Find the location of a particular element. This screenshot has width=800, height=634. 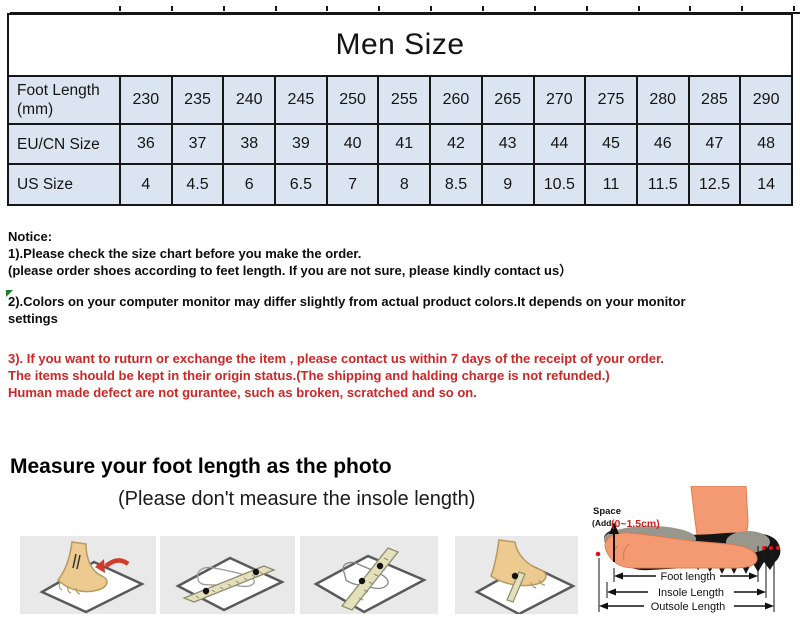

outsole-length-label: Outsole Length is located at coordinates (688, 607).